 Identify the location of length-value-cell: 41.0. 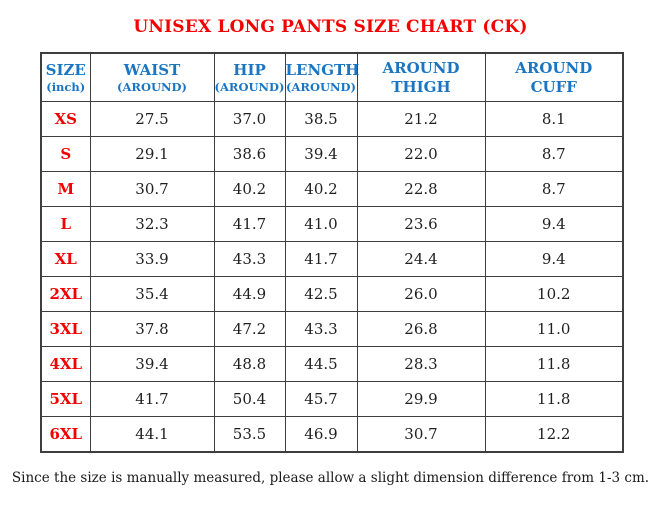
(321, 224).